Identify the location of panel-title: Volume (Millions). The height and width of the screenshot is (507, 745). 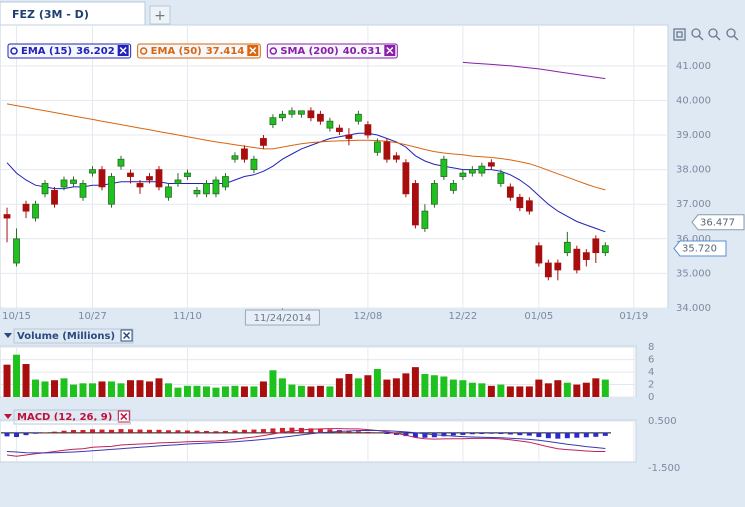
(66, 336).